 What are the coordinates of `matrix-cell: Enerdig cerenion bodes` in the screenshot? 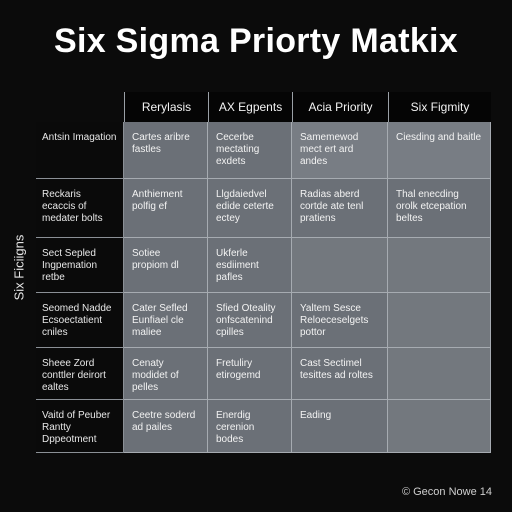 It's located at (250, 426).